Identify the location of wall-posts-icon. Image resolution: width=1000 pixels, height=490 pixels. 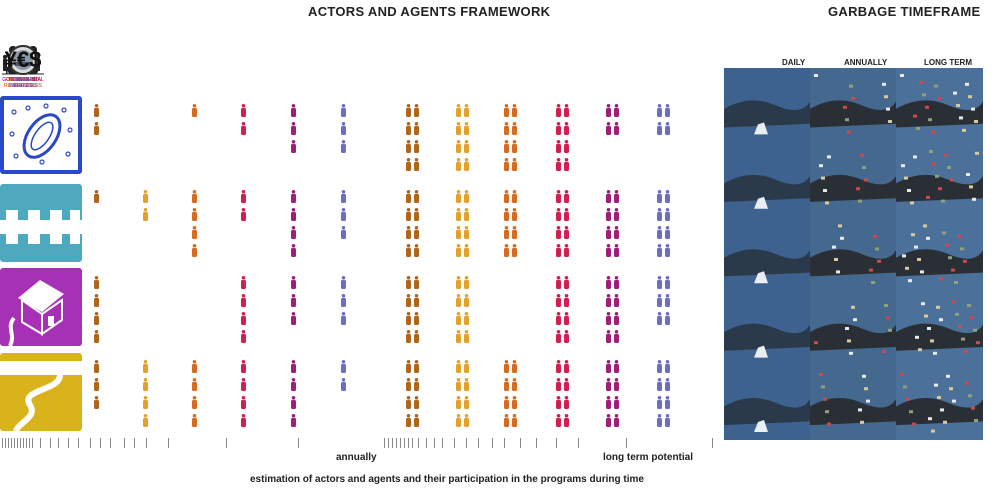
(41, 227).